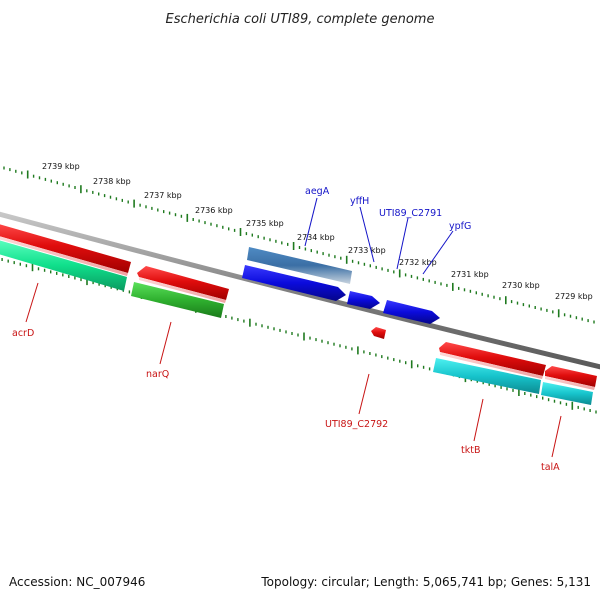 This screenshot has height=600, width=600. I want to click on tick-label-2736: 2736 kbp, so click(214, 210).